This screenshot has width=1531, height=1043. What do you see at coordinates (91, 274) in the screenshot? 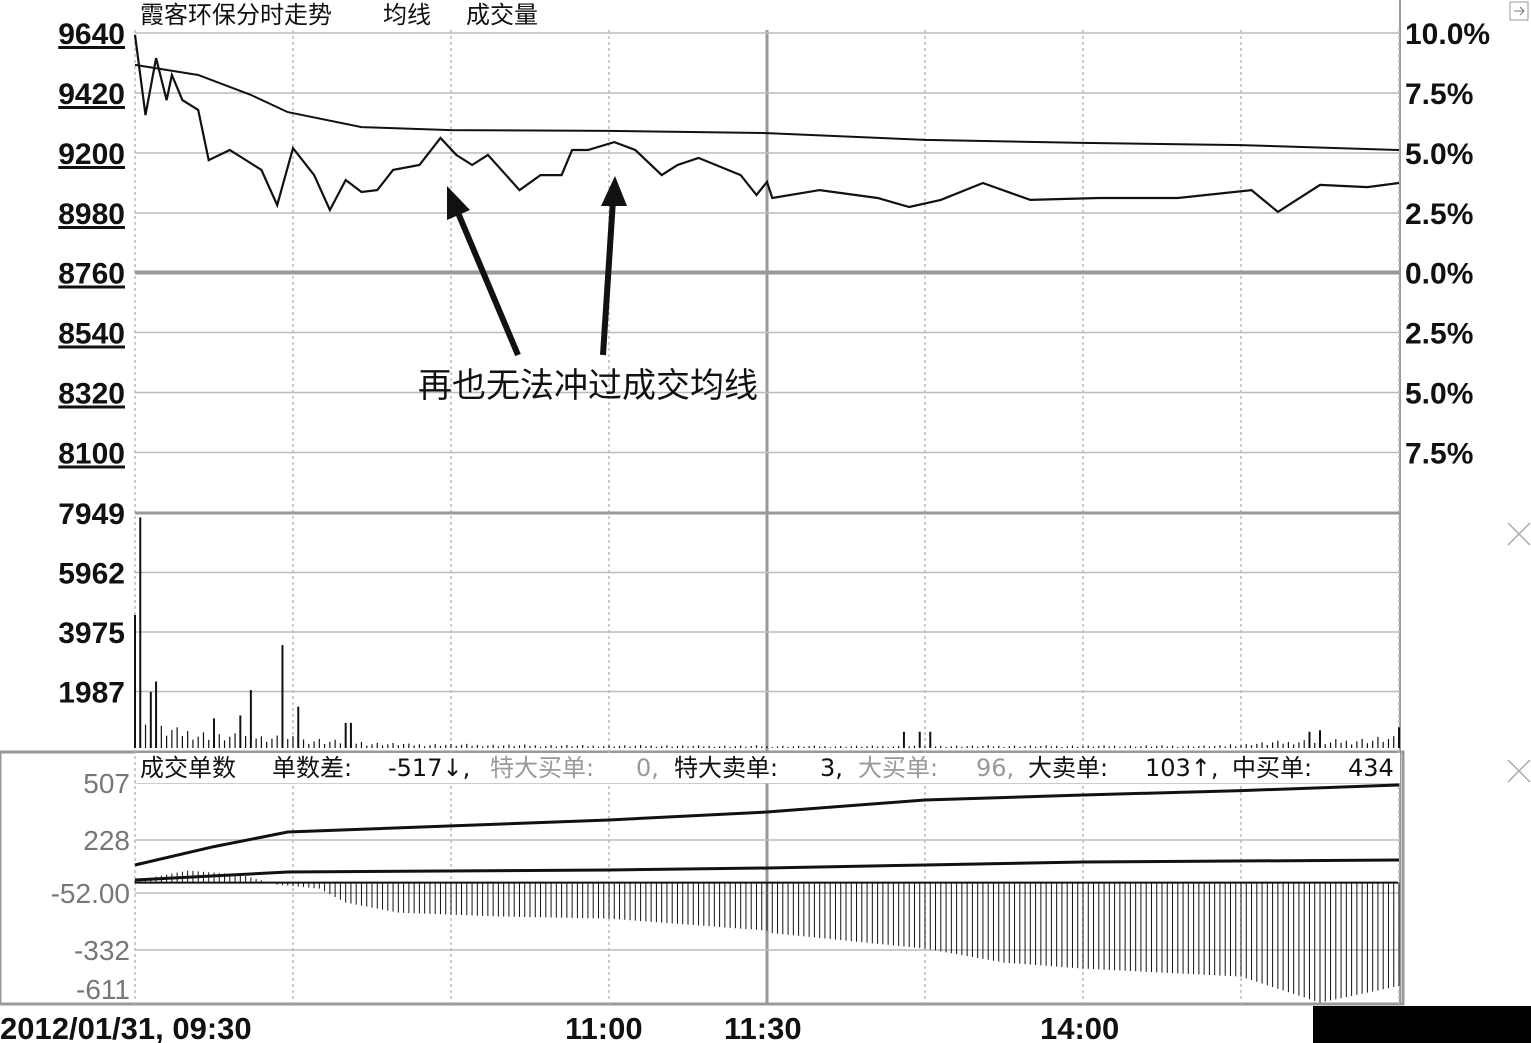
I see `price-tick-label: 8760` at bounding box center [91, 274].